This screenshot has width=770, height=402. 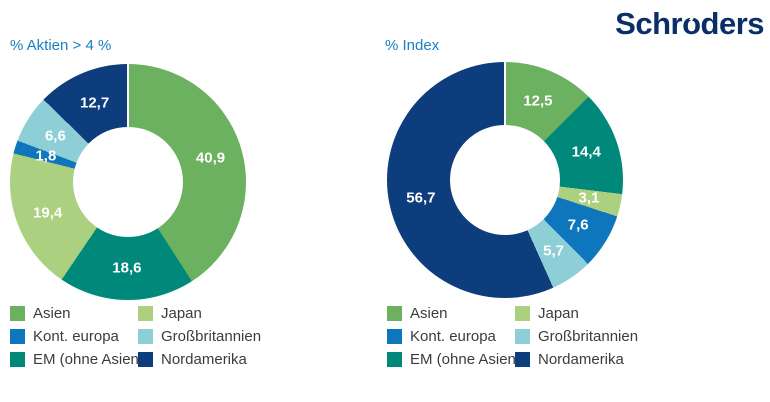 I want to click on slice-value-label: 12,5, so click(x=538, y=101).